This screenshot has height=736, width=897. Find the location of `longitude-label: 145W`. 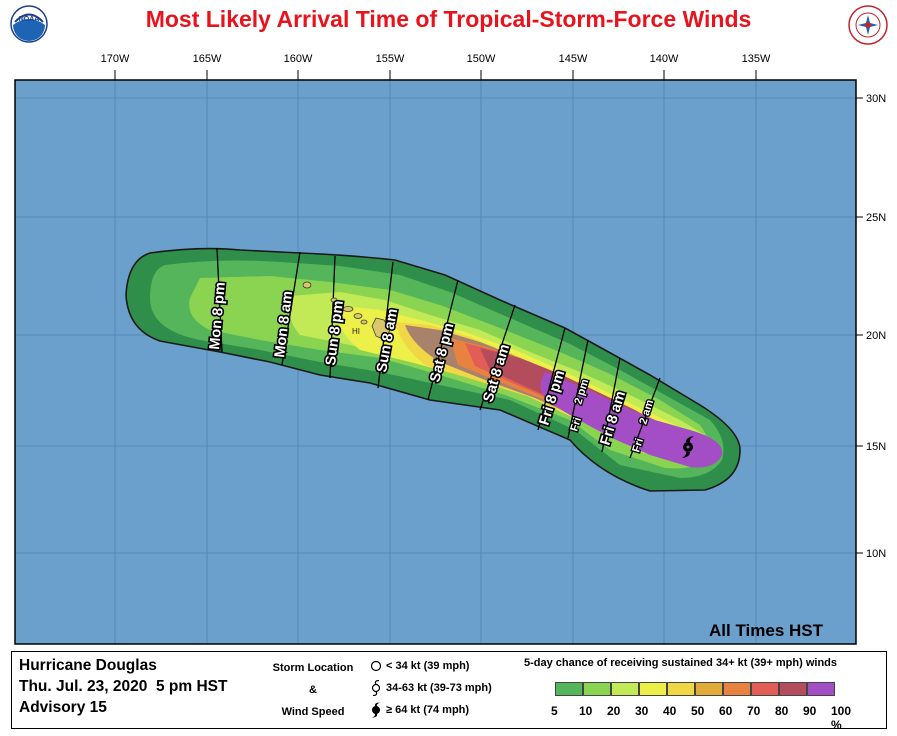

longitude-label: 145W is located at coordinates (573, 59).